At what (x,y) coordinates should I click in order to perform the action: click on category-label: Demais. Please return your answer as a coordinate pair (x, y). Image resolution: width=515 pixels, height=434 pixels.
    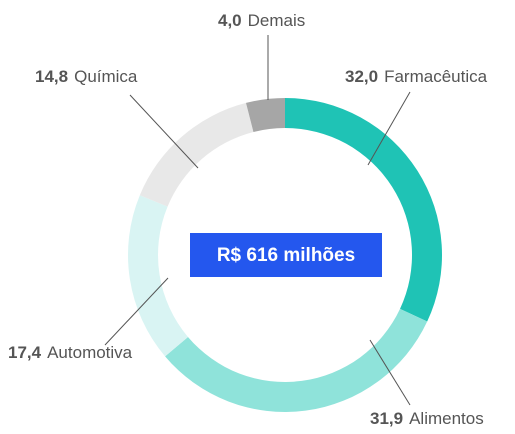
    Looking at the image, I should click on (277, 20).